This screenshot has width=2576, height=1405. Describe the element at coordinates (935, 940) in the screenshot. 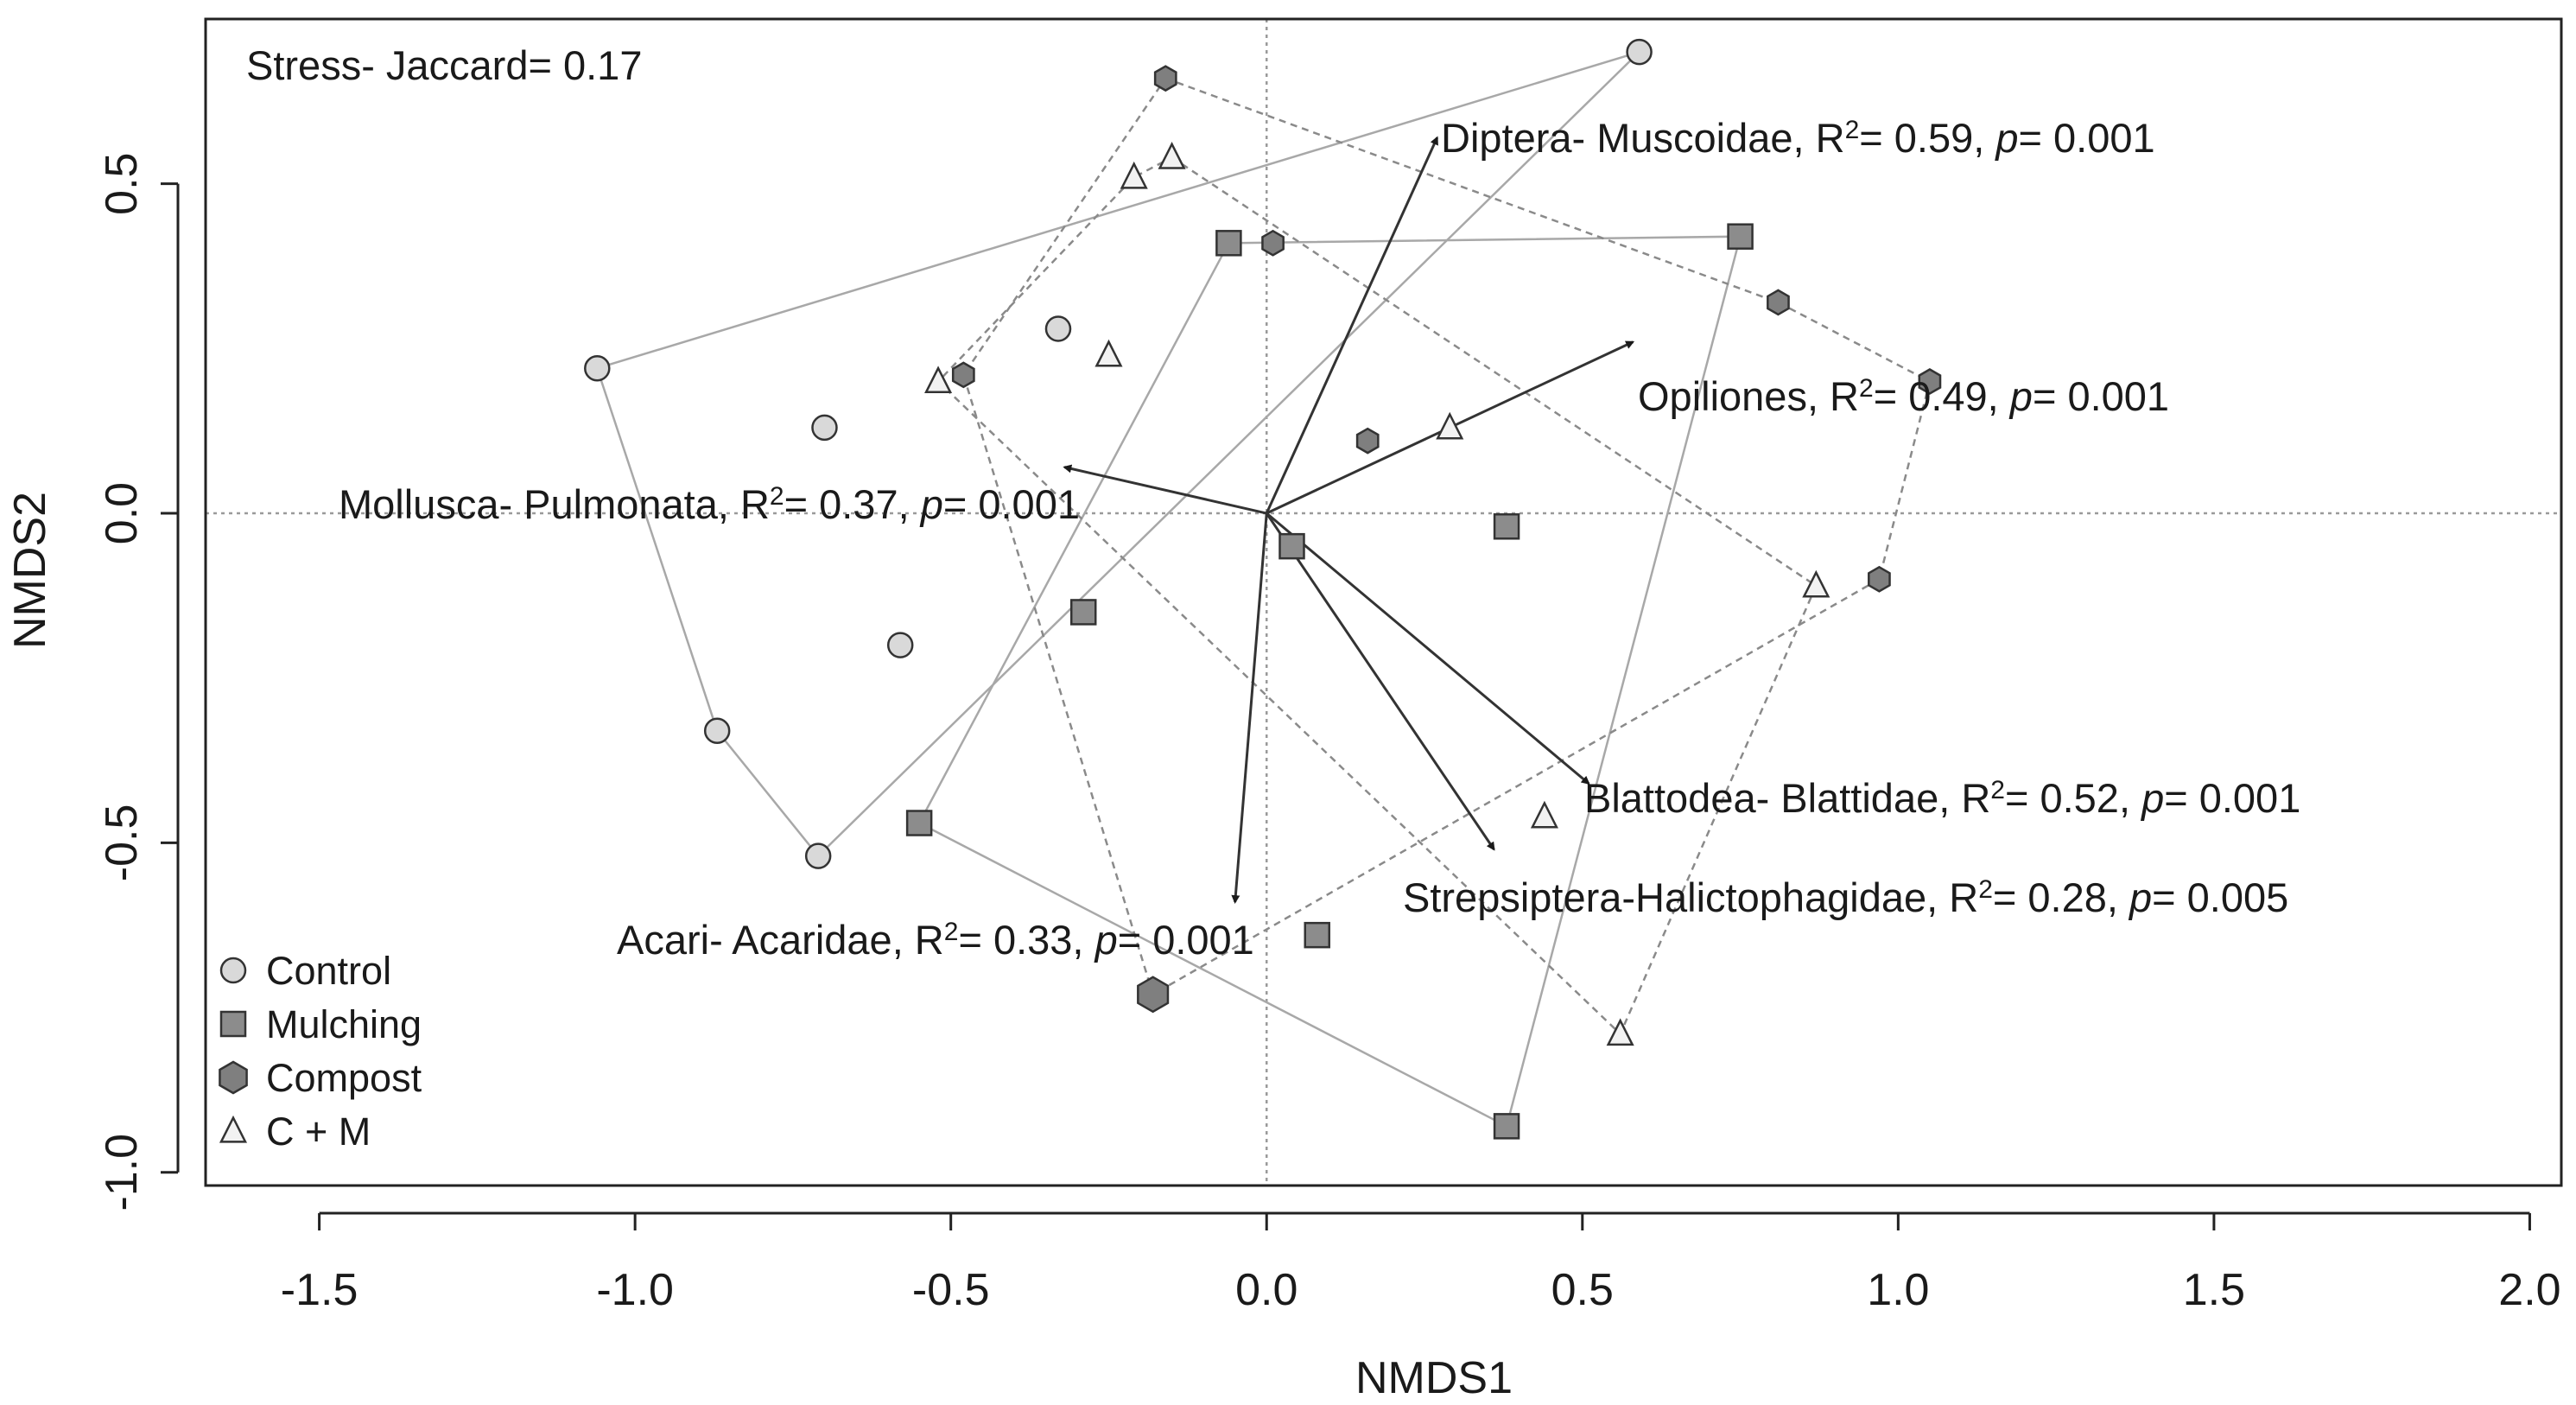

I see `vector-label: Acari- Acaridae, R2= 0.33, p= 0.001` at that location.